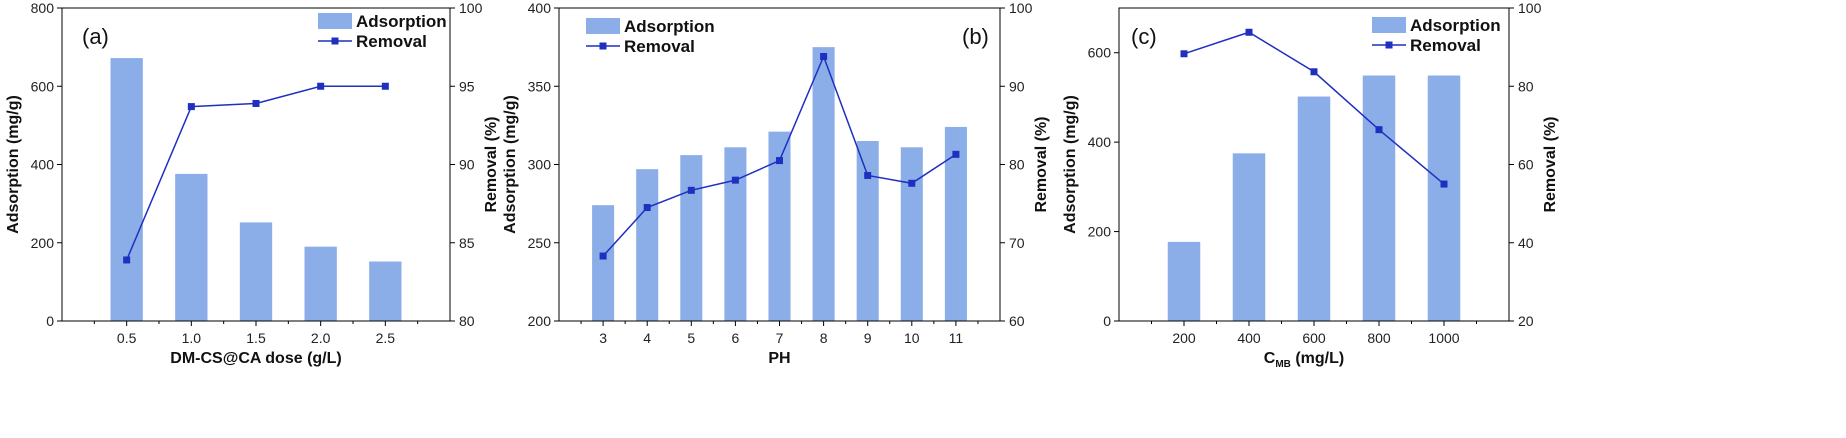  I want to click on bar-1.5, so click(256, 271).